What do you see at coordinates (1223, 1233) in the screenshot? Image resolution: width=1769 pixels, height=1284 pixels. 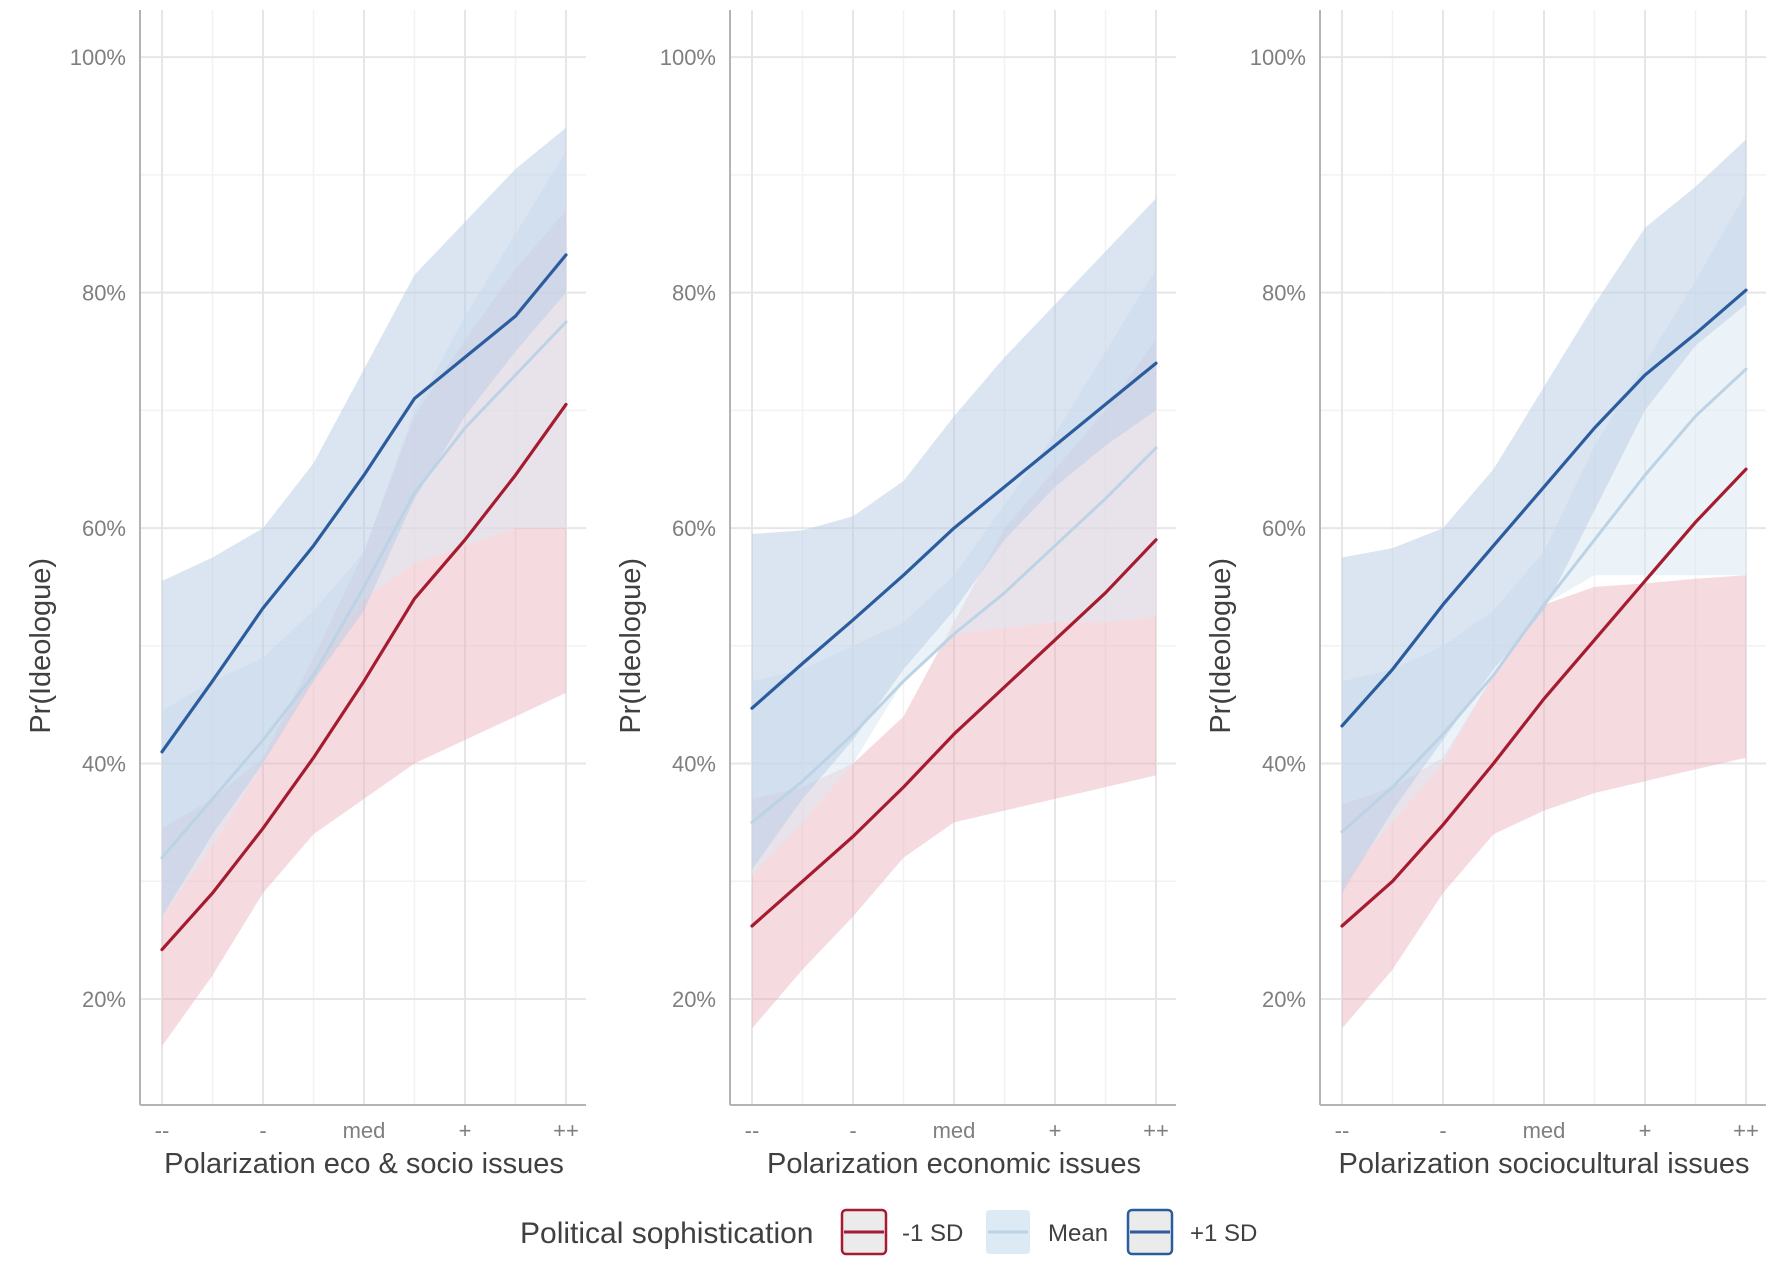 I see `legend-label-plus1sd: +1 SD` at bounding box center [1223, 1233].